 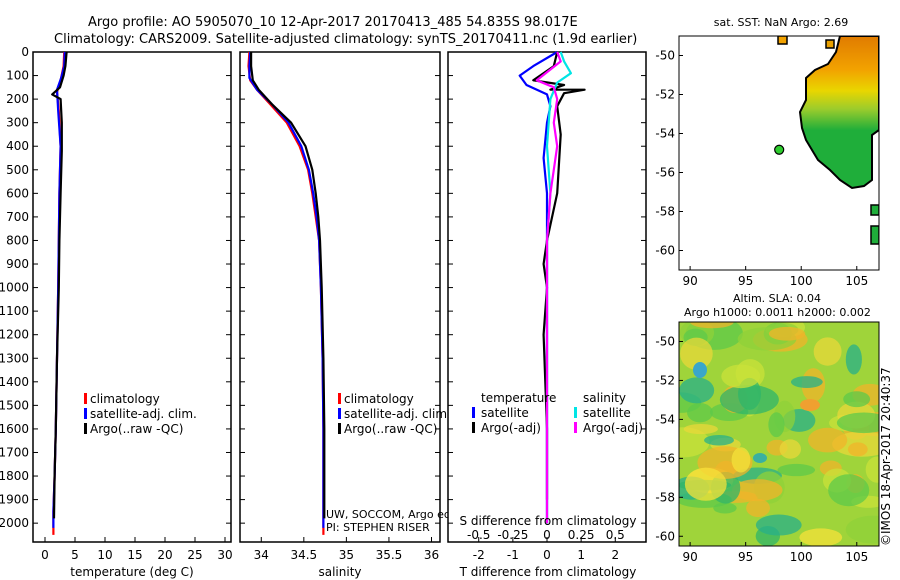 What do you see at coordinates (134, 555) in the screenshot?
I see `x-tick-label: 15` at bounding box center [134, 555].